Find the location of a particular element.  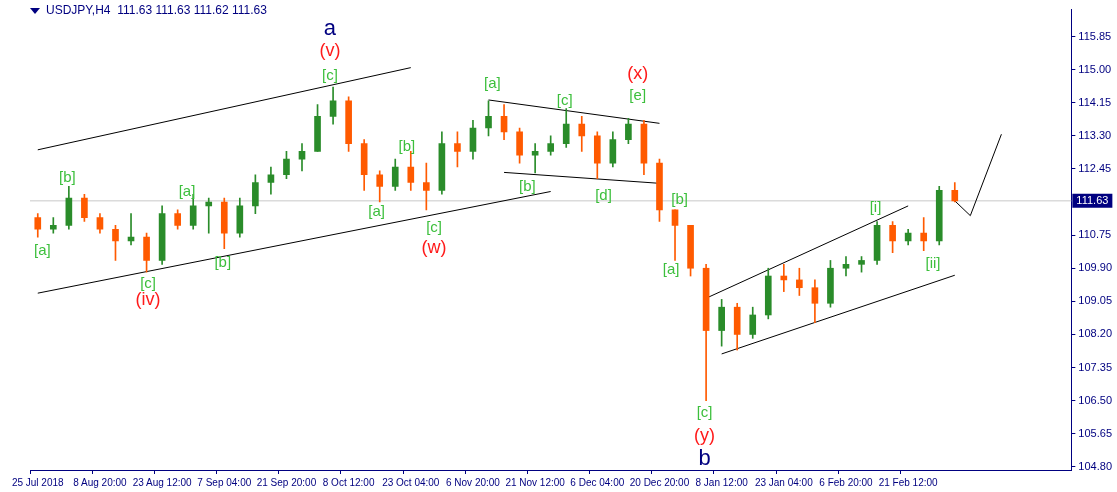

x-tick-label: 21 Nov 12:00 is located at coordinates (535, 482).